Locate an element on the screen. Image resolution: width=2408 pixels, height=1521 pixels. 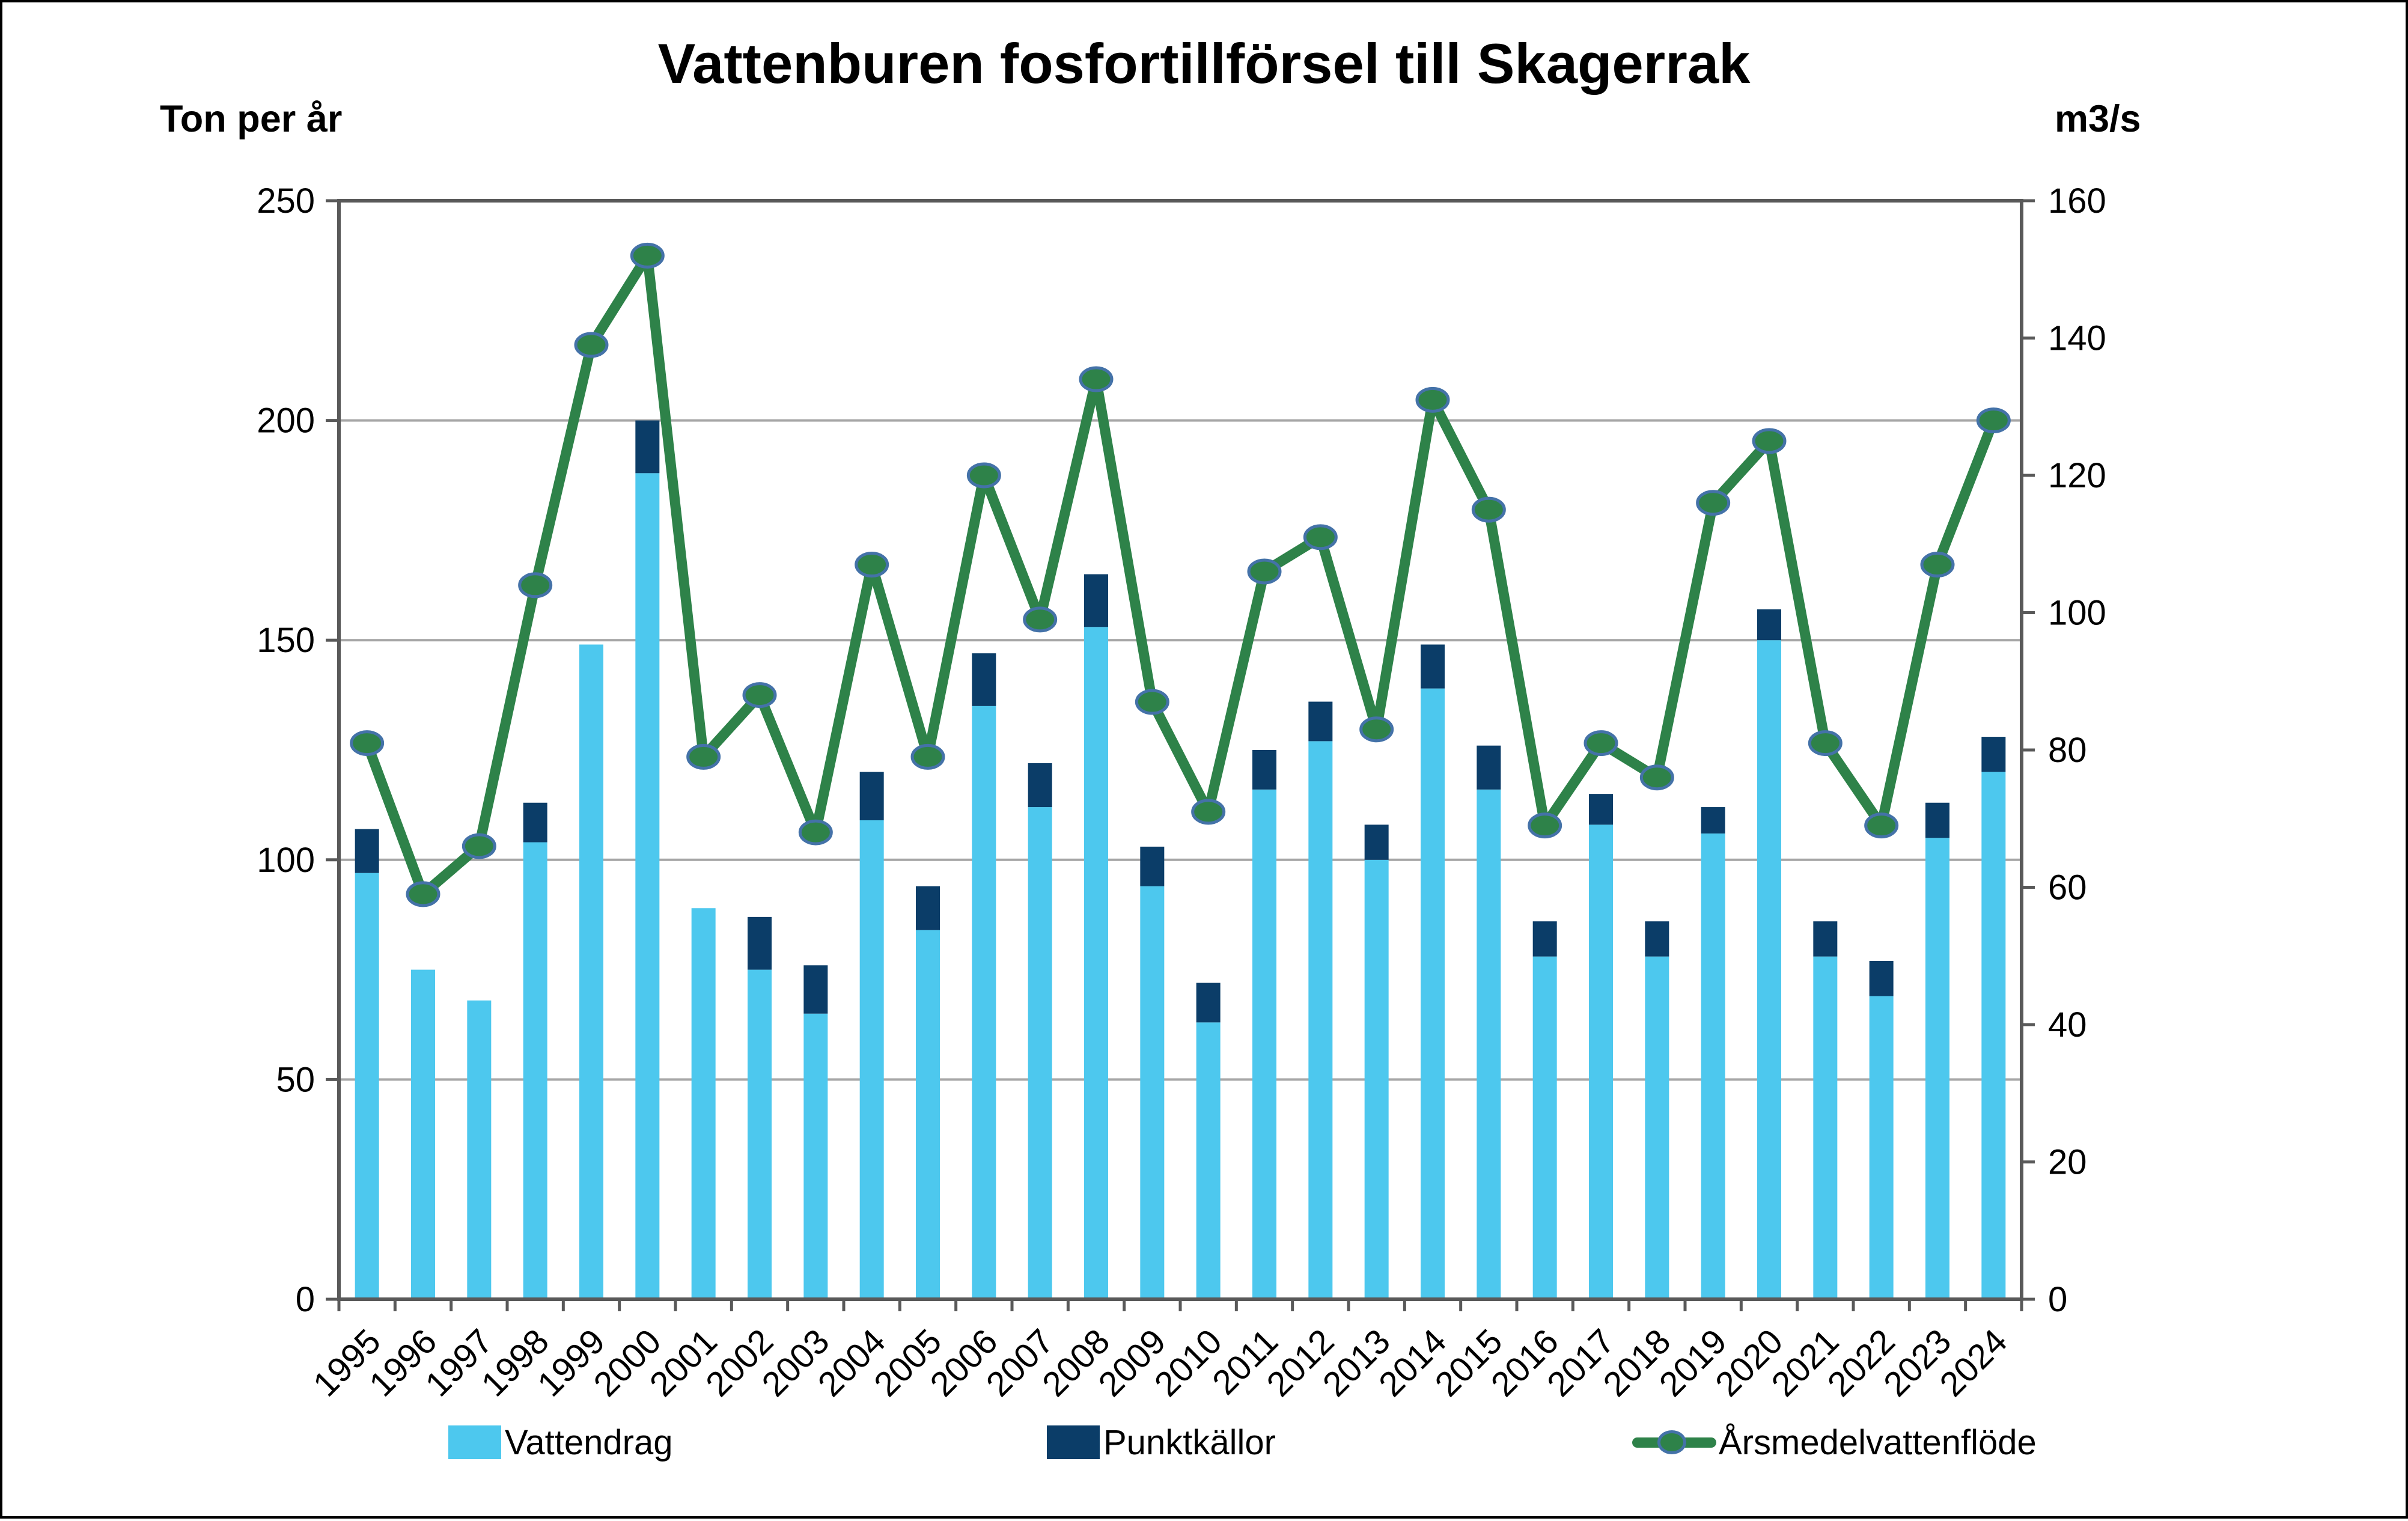
bar-punktkallor-2007 is located at coordinates (1040, 785).